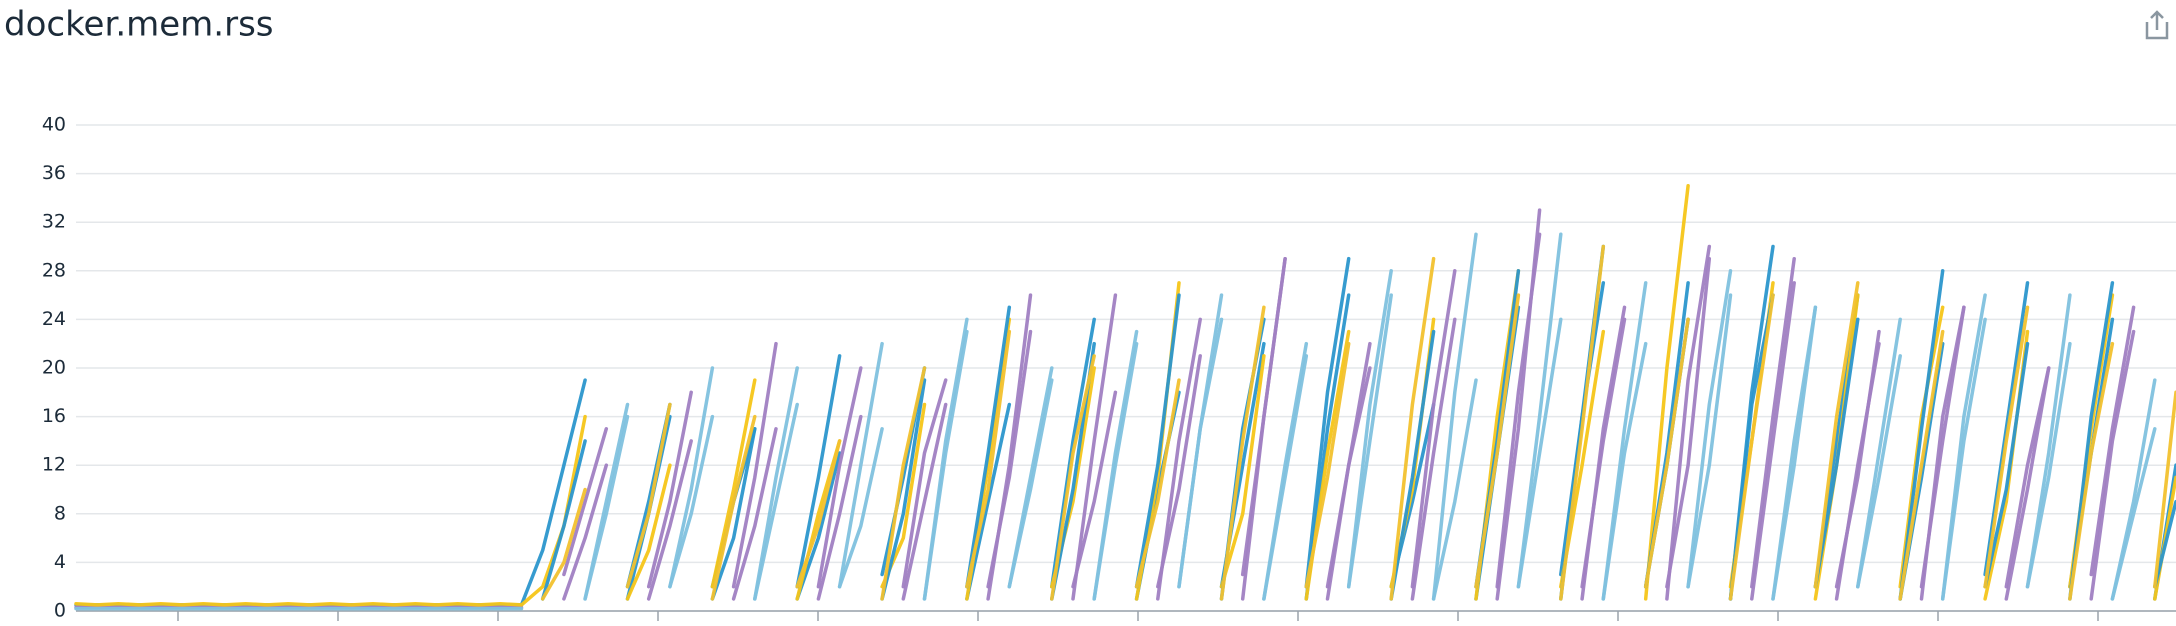  Describe the element at coordinates (54, 173) in the screenshot. I see `y-tick-label: 36` at that location.